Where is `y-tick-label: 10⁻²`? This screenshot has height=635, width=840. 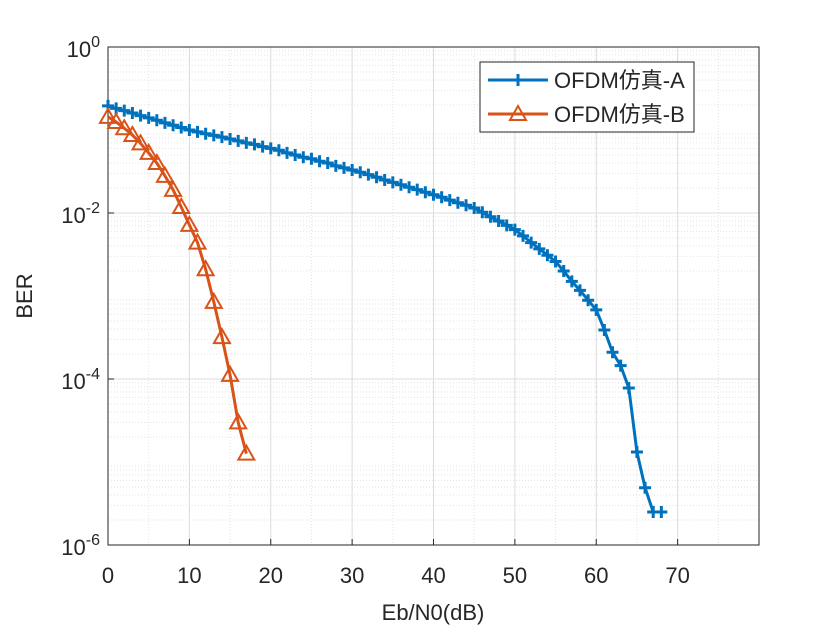 y-tick-label: 10⁻² is located at coordinates (80, 214).